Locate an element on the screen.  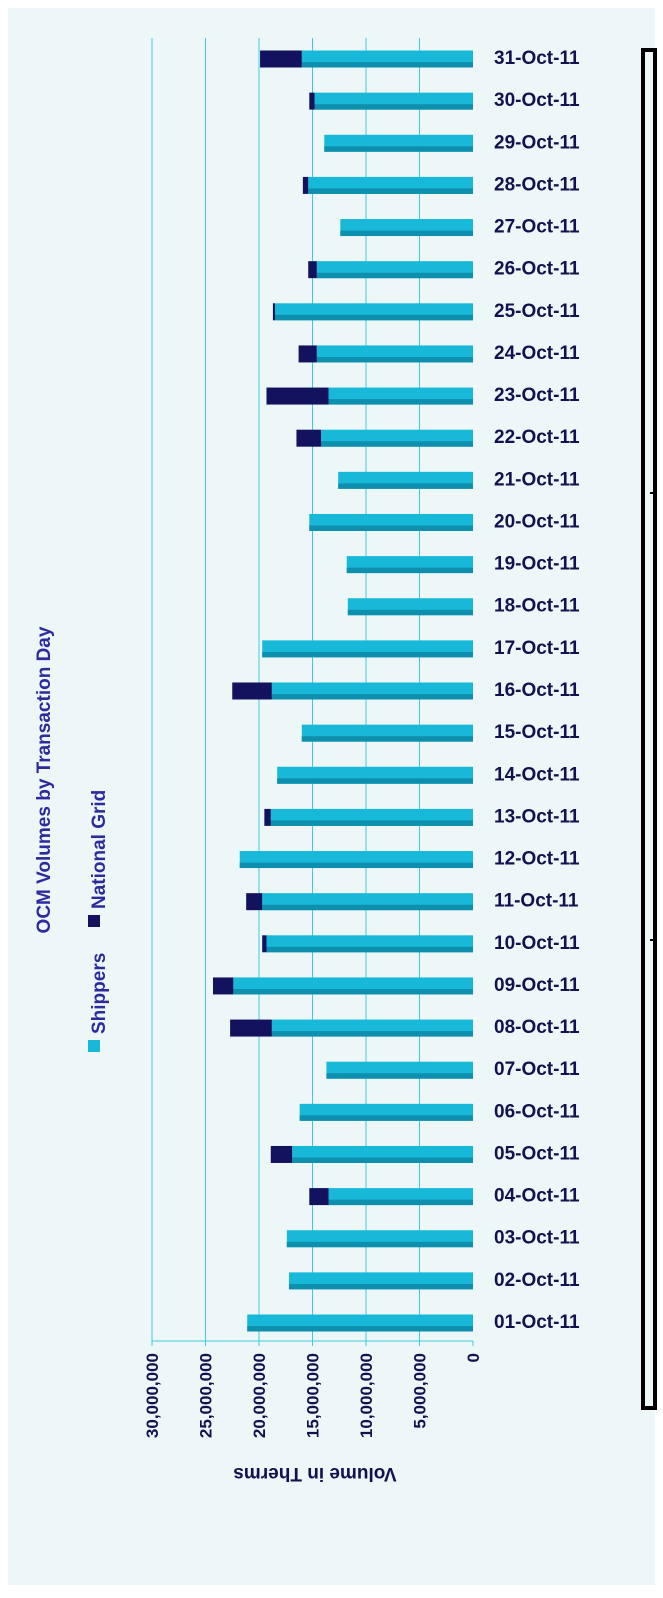
legend: Shippers National Grid is located at coordinates (99, 921).